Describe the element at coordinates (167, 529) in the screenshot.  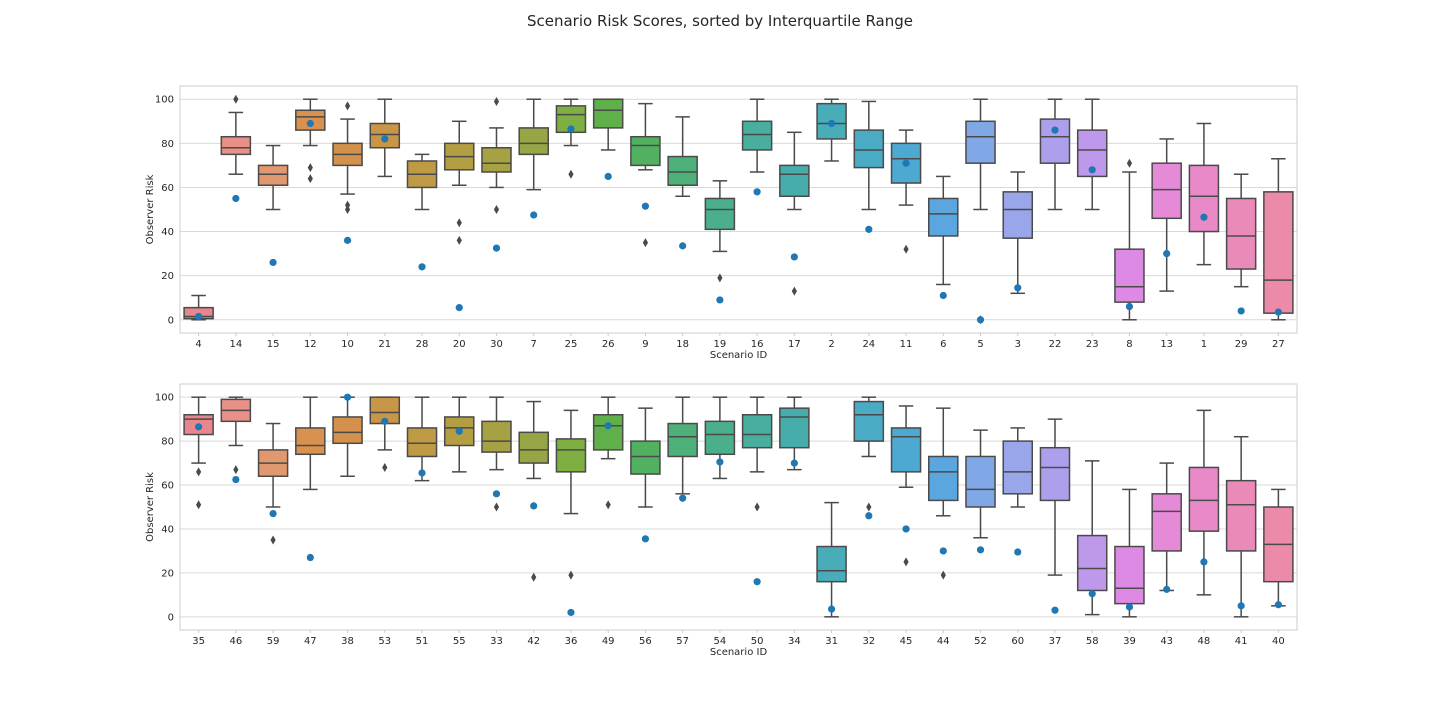
I see `y-tick-label: 40` at that location.